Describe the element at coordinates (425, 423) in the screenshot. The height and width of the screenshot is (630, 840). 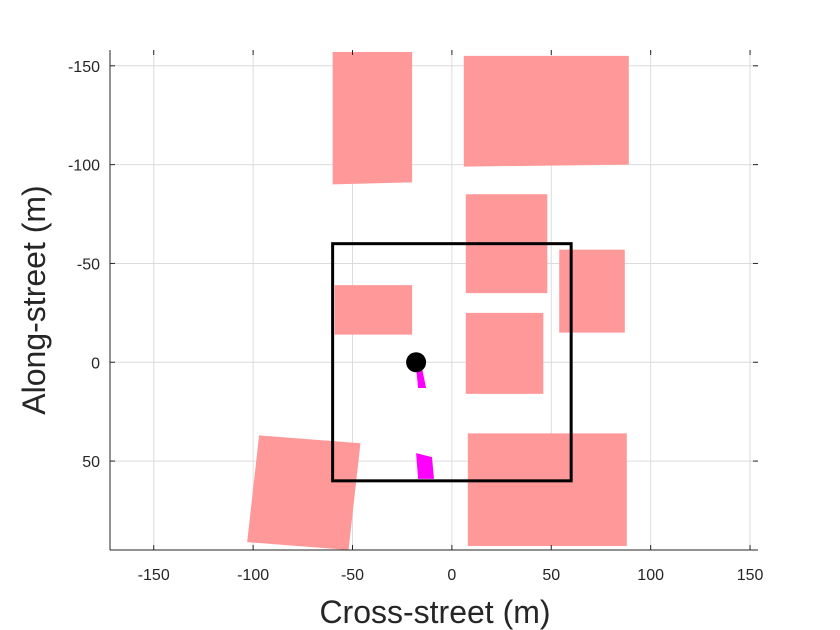
I see `sources-layer` at that location.